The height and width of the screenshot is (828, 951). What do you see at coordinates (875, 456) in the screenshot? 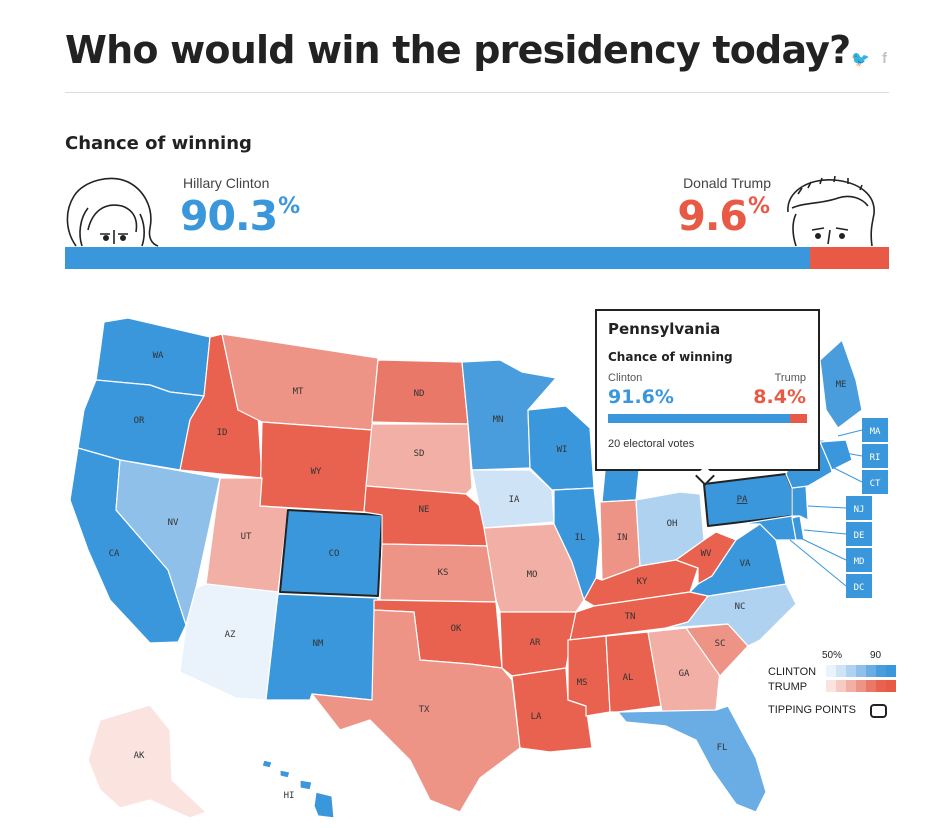
I see `callout-ri` at bounding box center [875, 456].